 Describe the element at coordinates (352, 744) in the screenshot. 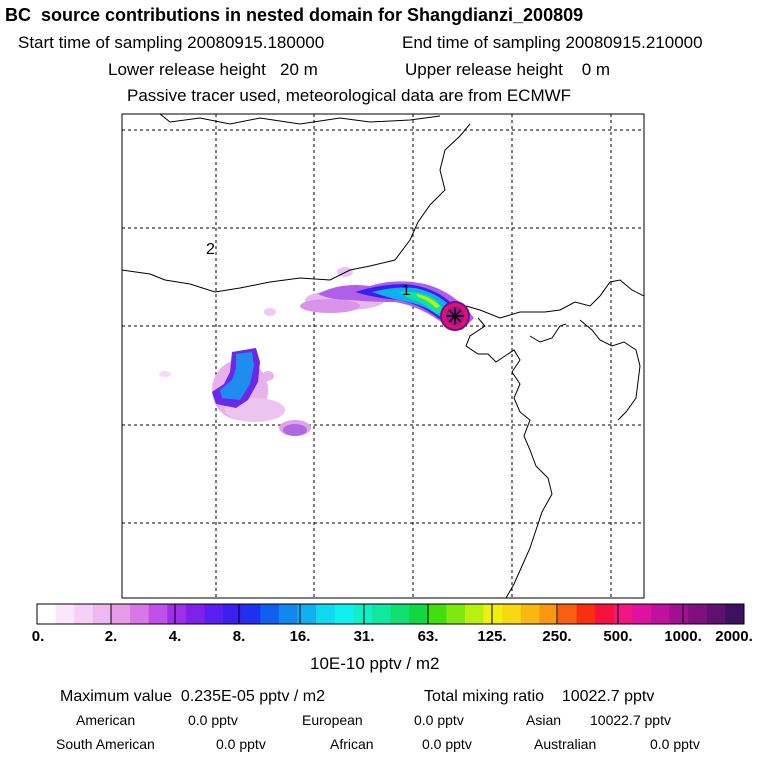

I see `african-label: African` at that location.